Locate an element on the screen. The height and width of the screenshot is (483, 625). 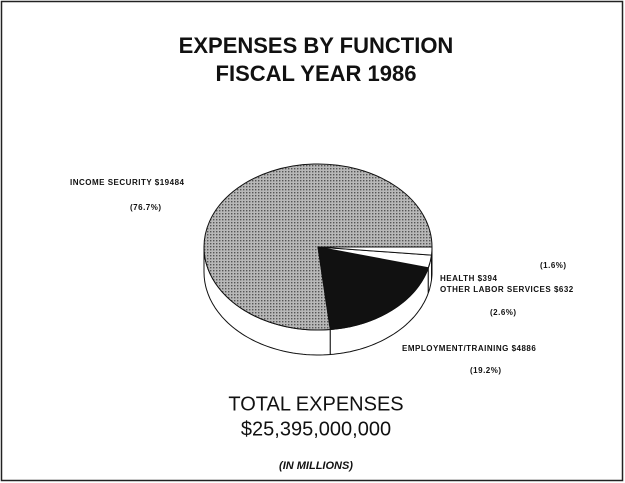
slice-label: INCOME SECURITY $19484 is located at coordinates (127, 182).